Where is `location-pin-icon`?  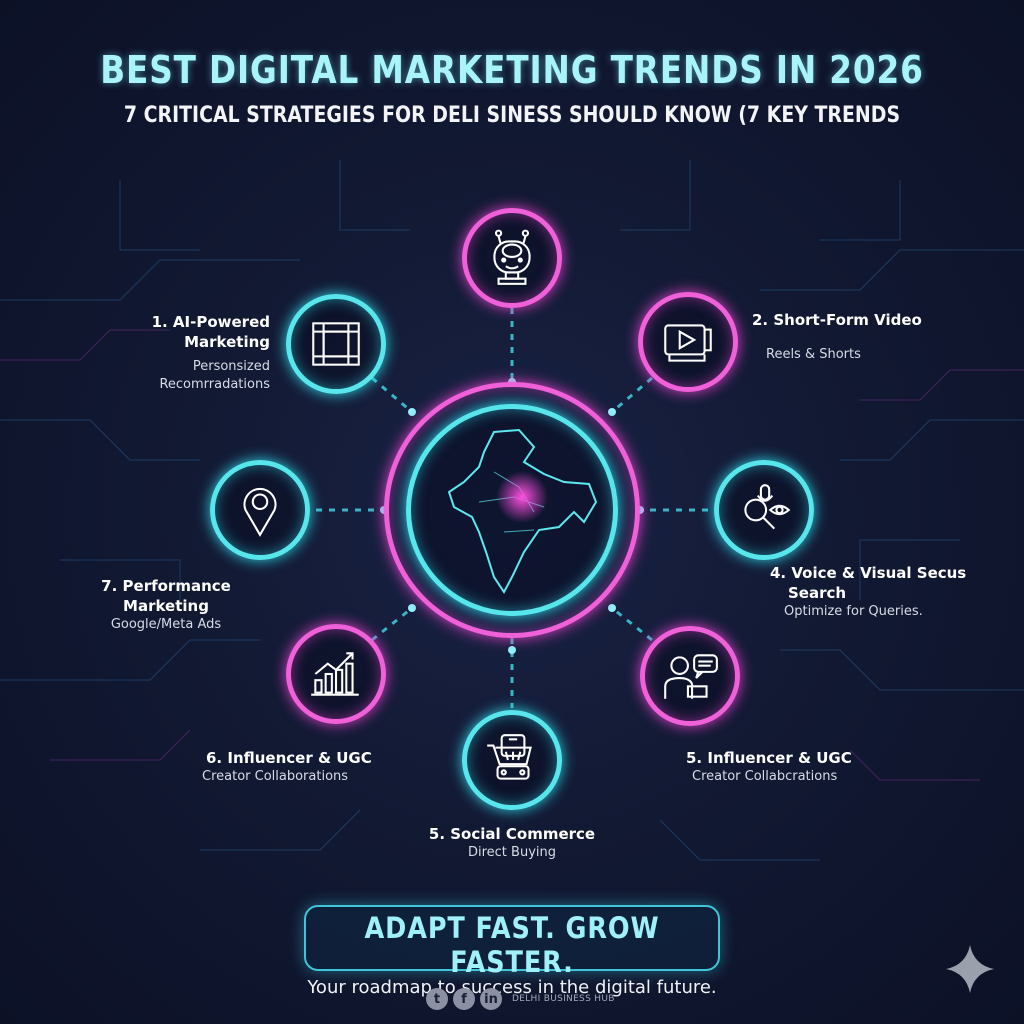
location-pin-icon is located at coordinates (260, 512).